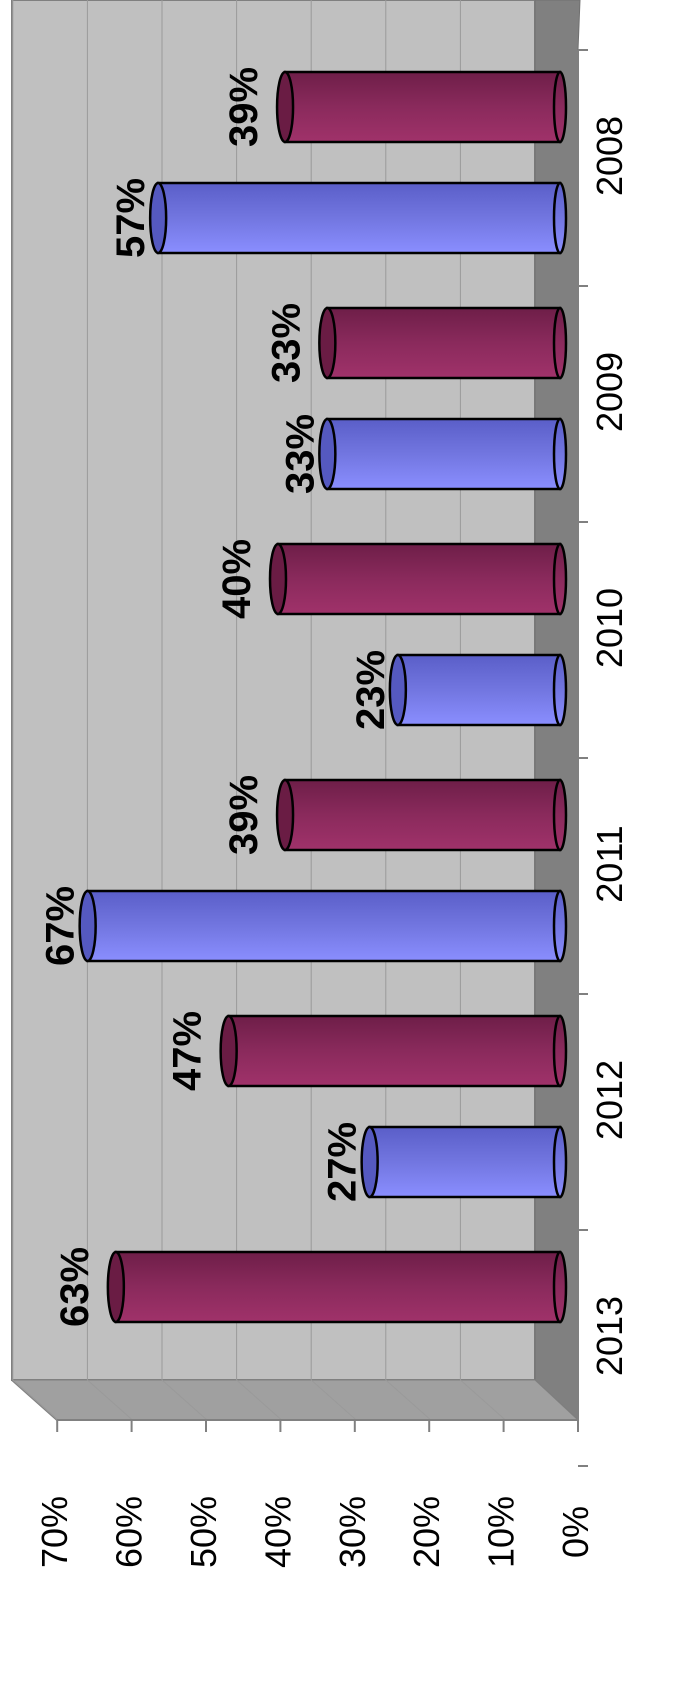 The width and height of the screenshot is (680, 1689). I want to click on bar-2010-series2, so click(418, 579).